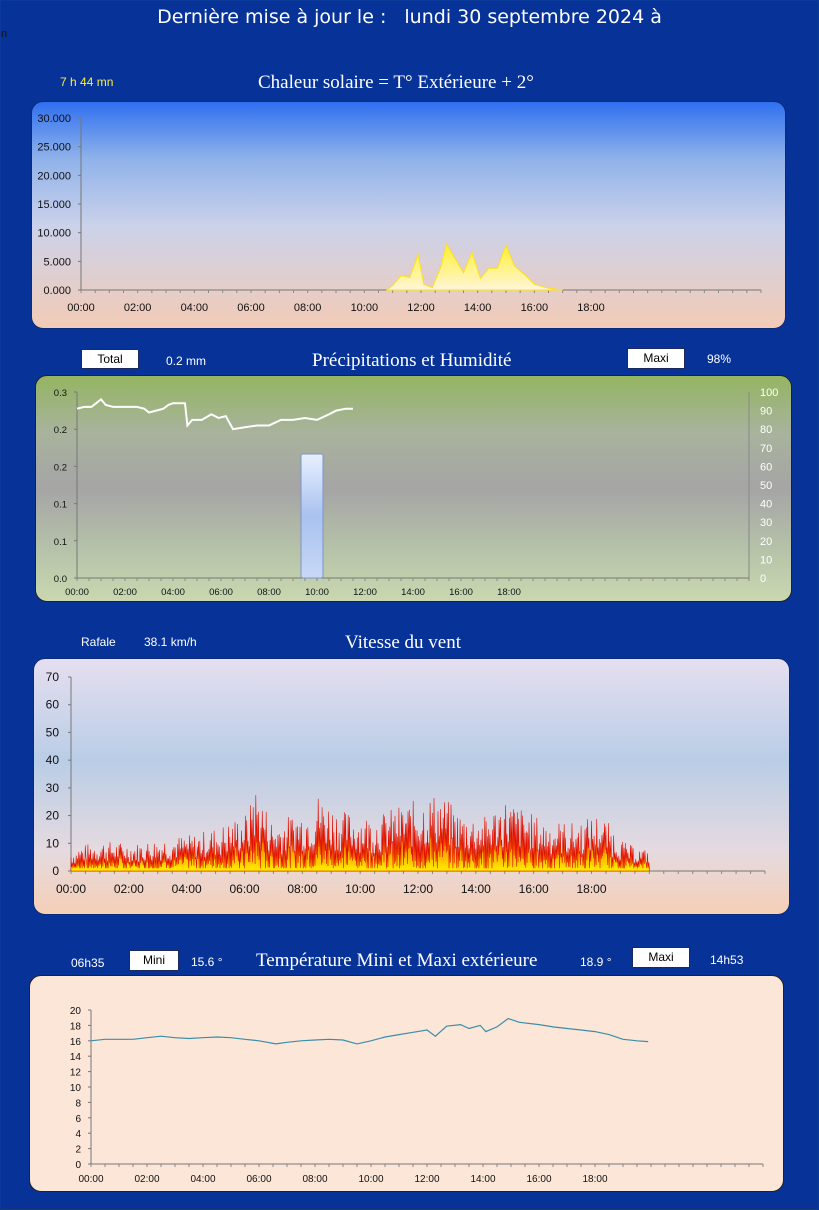 This screenshot has height=1210, width=819. What do you see at coordinates (76, 1073) in the screenshot?
I see `y-tick-label: 12` at bounding box center [76, 1073].